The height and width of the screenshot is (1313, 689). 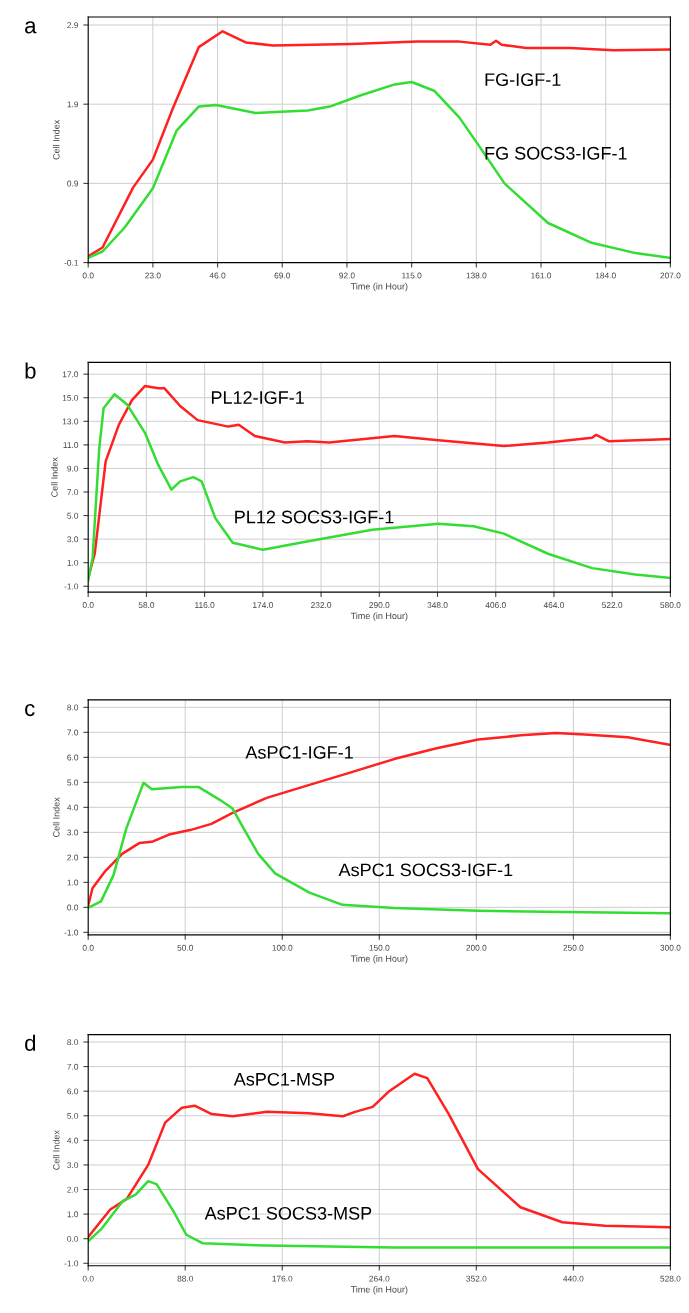 What do you see at coordinates (70, 397) in the screenshot?
I see `y-tick-label: 15.0` at bounding box center [70, 397].